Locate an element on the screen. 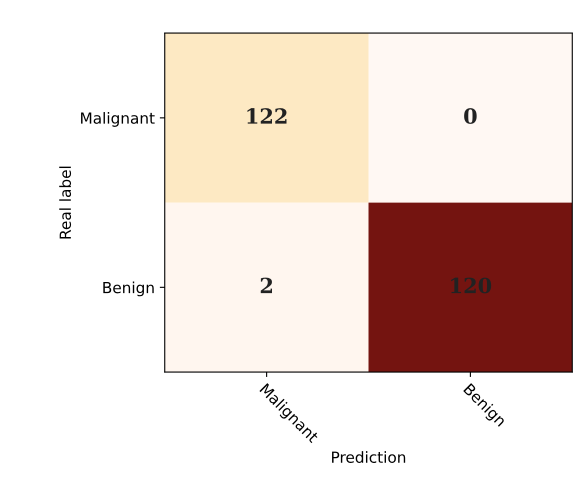  y-axis-title: Real label is located at coordinates (65, 202).